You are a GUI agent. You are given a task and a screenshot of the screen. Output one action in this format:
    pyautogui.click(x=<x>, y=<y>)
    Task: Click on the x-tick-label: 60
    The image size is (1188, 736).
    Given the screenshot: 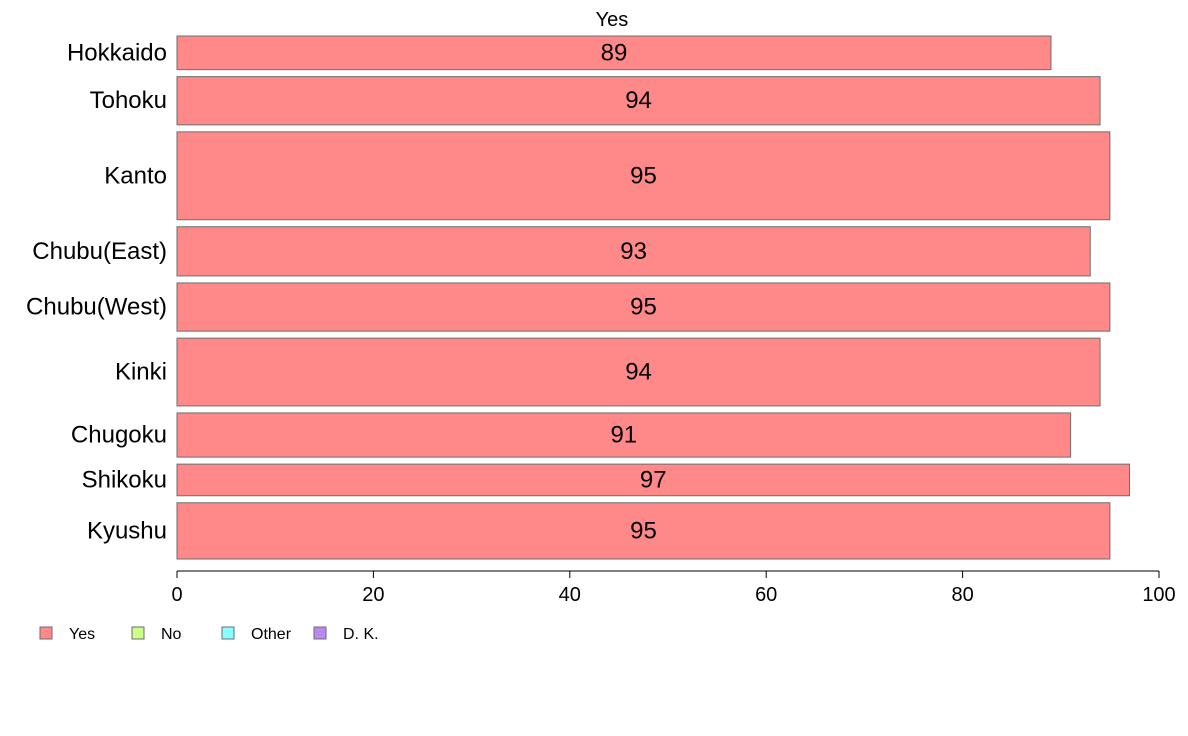 What is the action you would take?
    pyautogui.click(x=766, y=595)
    